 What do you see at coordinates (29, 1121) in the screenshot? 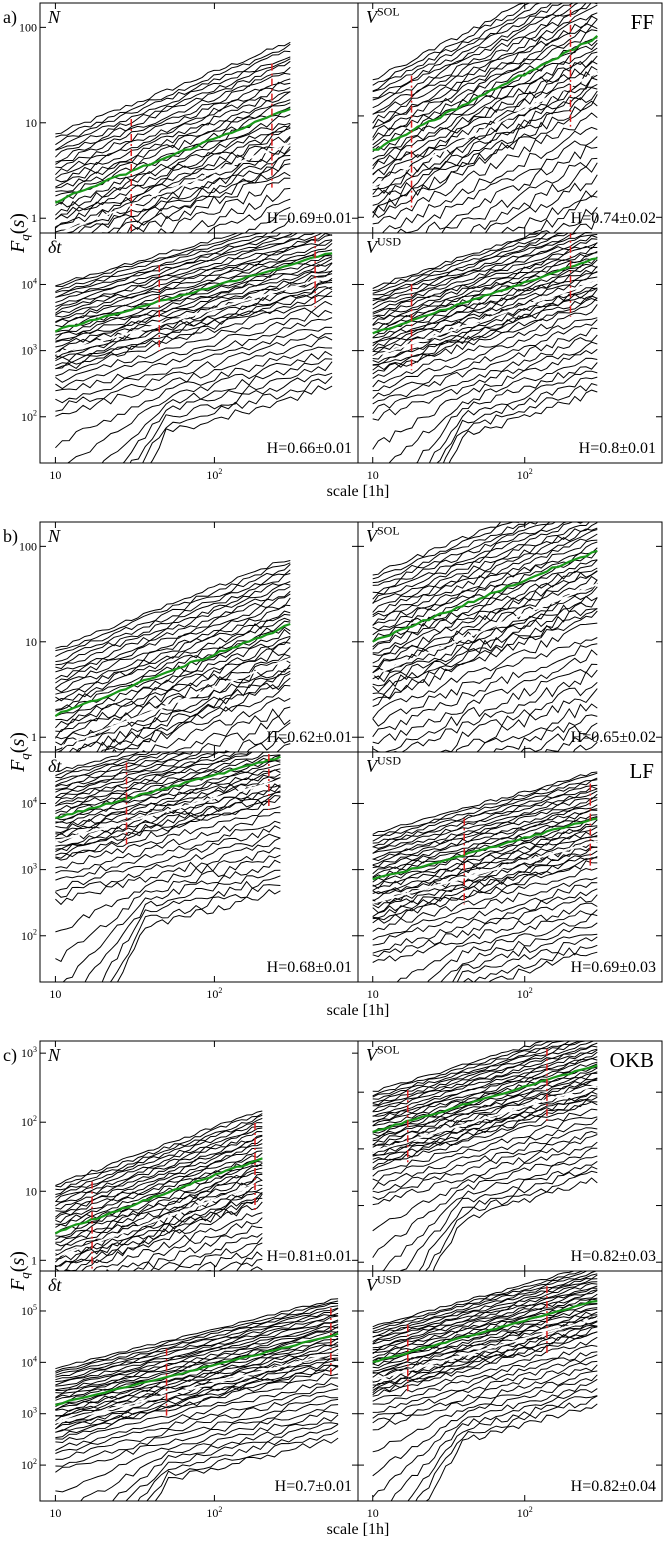
I see `y-tick-label: 10²` at bounding box center [29, 1121].